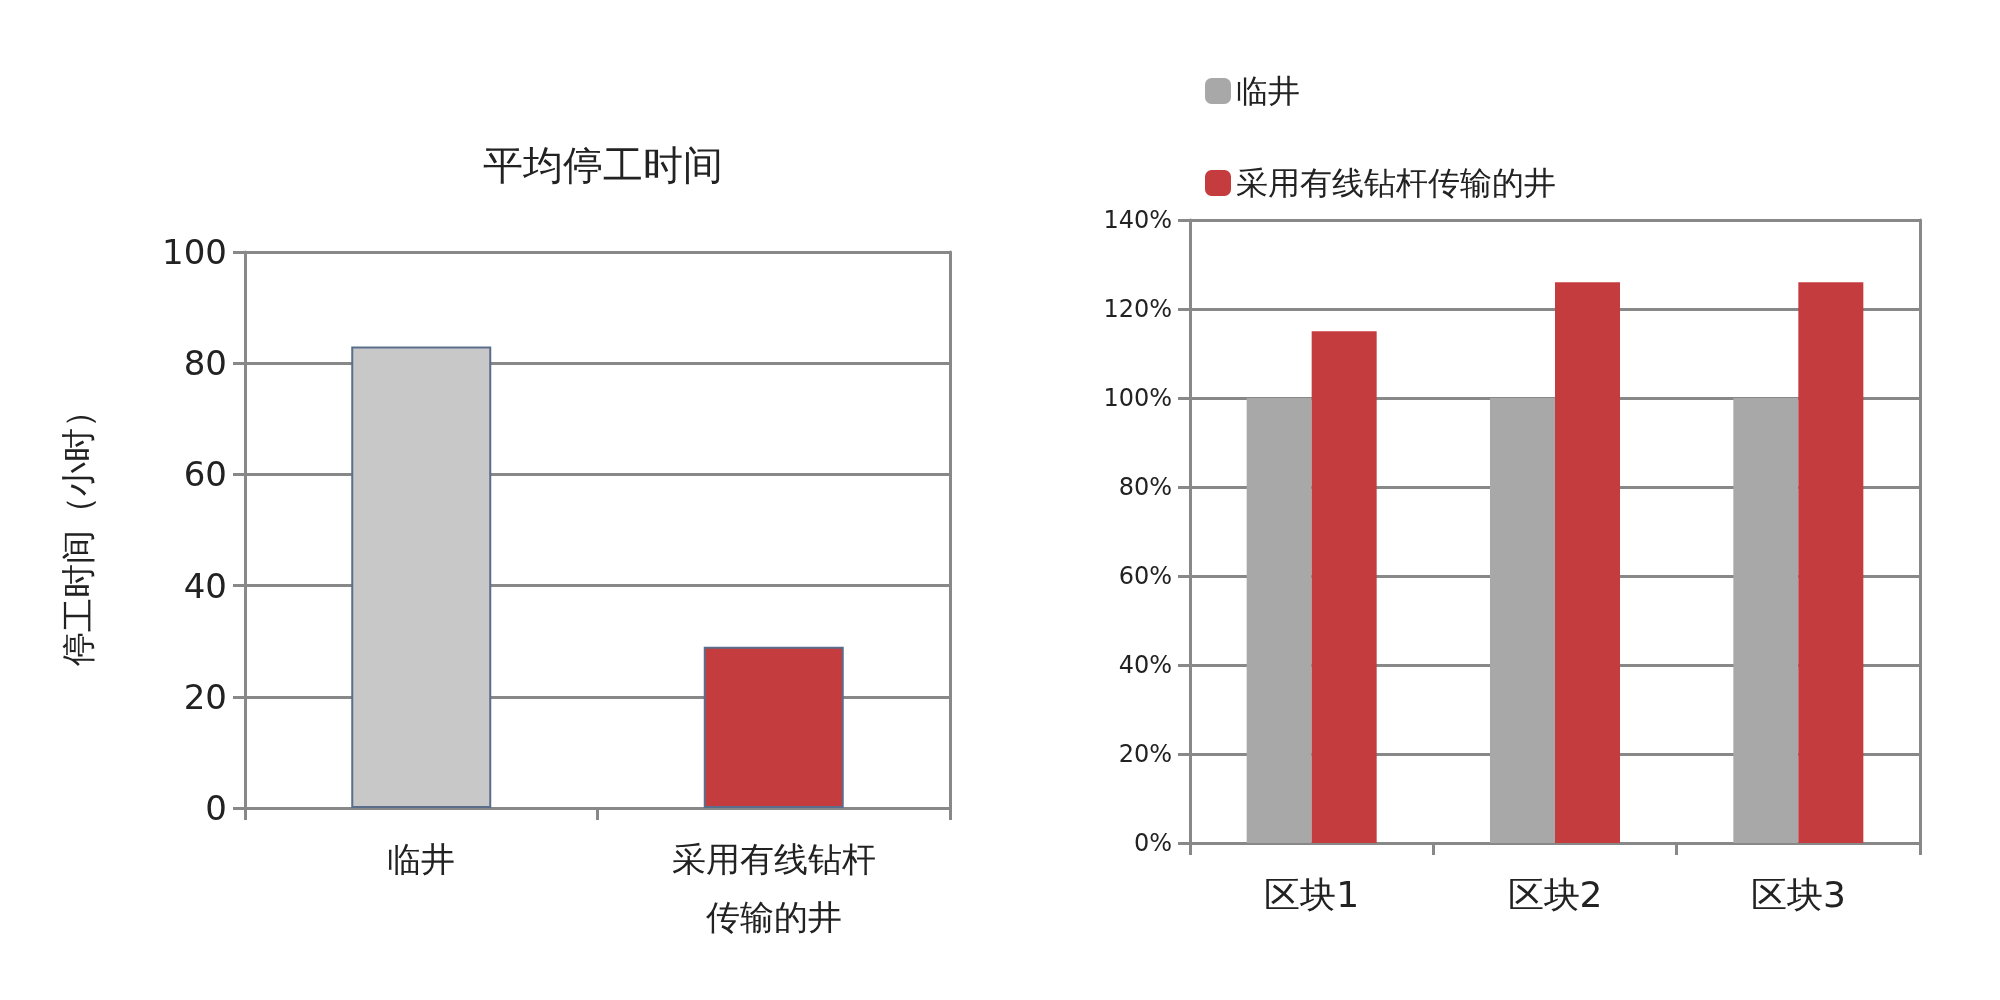 The image size is (2000, 1000). Describe the element at coordinates (205, 474) in the screenshot. I see `y-tick-label: 60` at that location.